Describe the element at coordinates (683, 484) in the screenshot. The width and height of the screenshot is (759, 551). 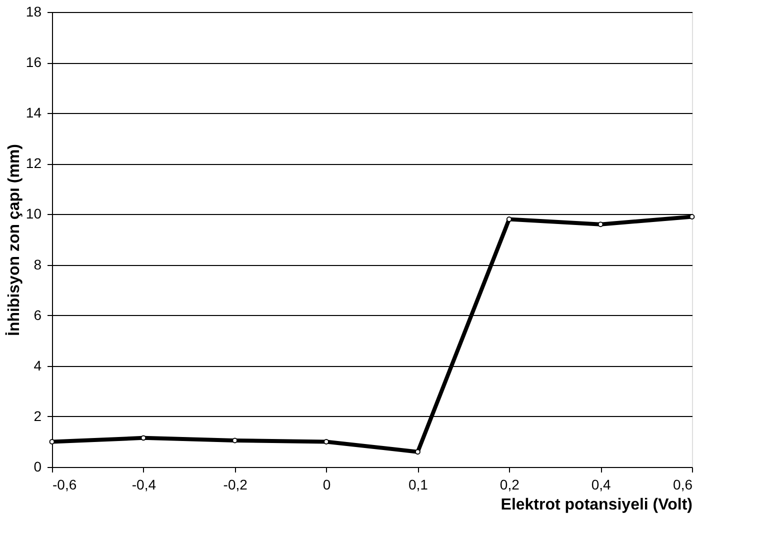
I see `x-tick-label: 0,6` at that location.